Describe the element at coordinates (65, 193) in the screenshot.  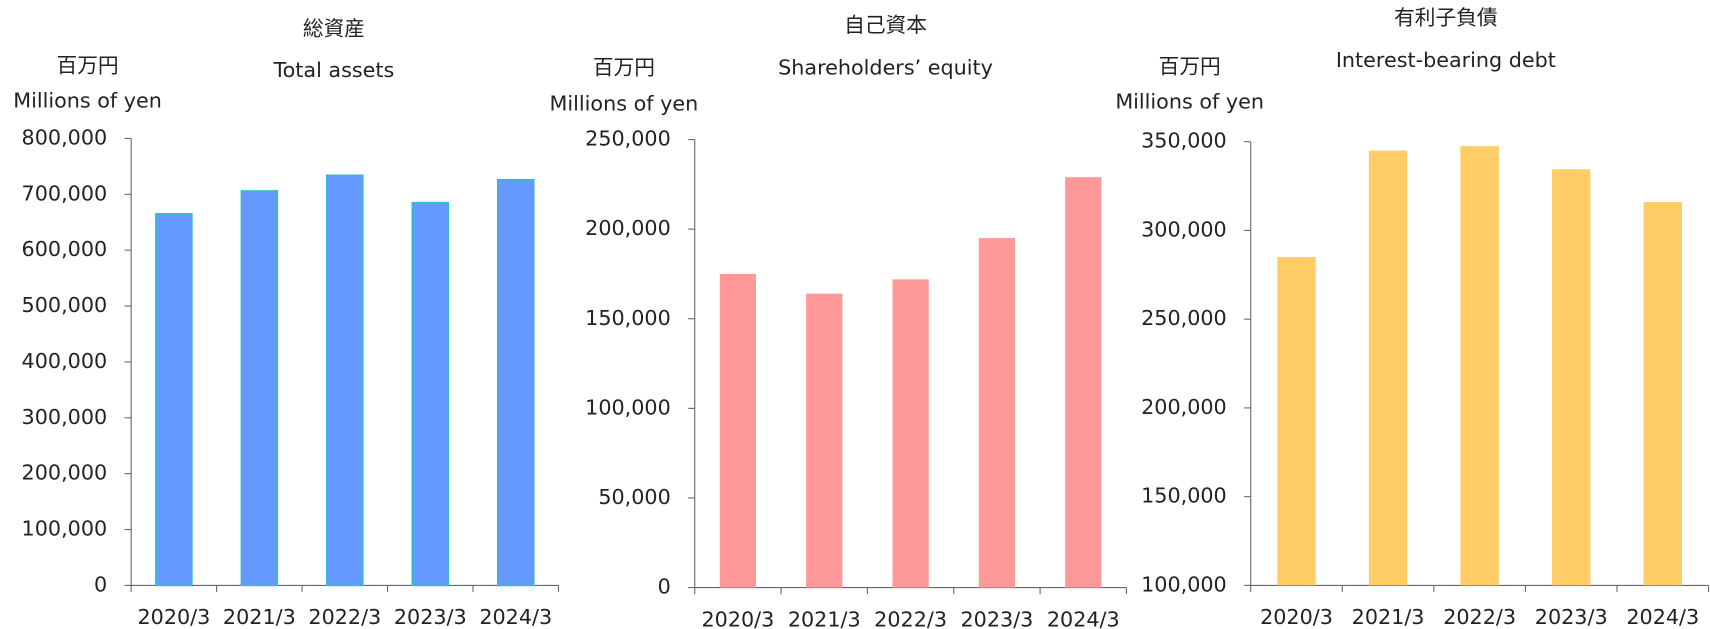
I see `y-tick-label: 700,000` at that location.